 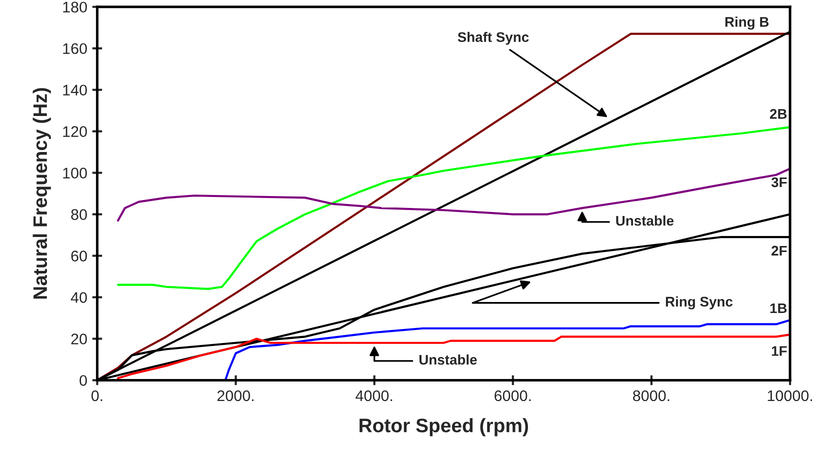 What do you see at coordinates (79, 256) in the screenshot?
I see `y-tick-label: 60` at bounding box center [79, 256].